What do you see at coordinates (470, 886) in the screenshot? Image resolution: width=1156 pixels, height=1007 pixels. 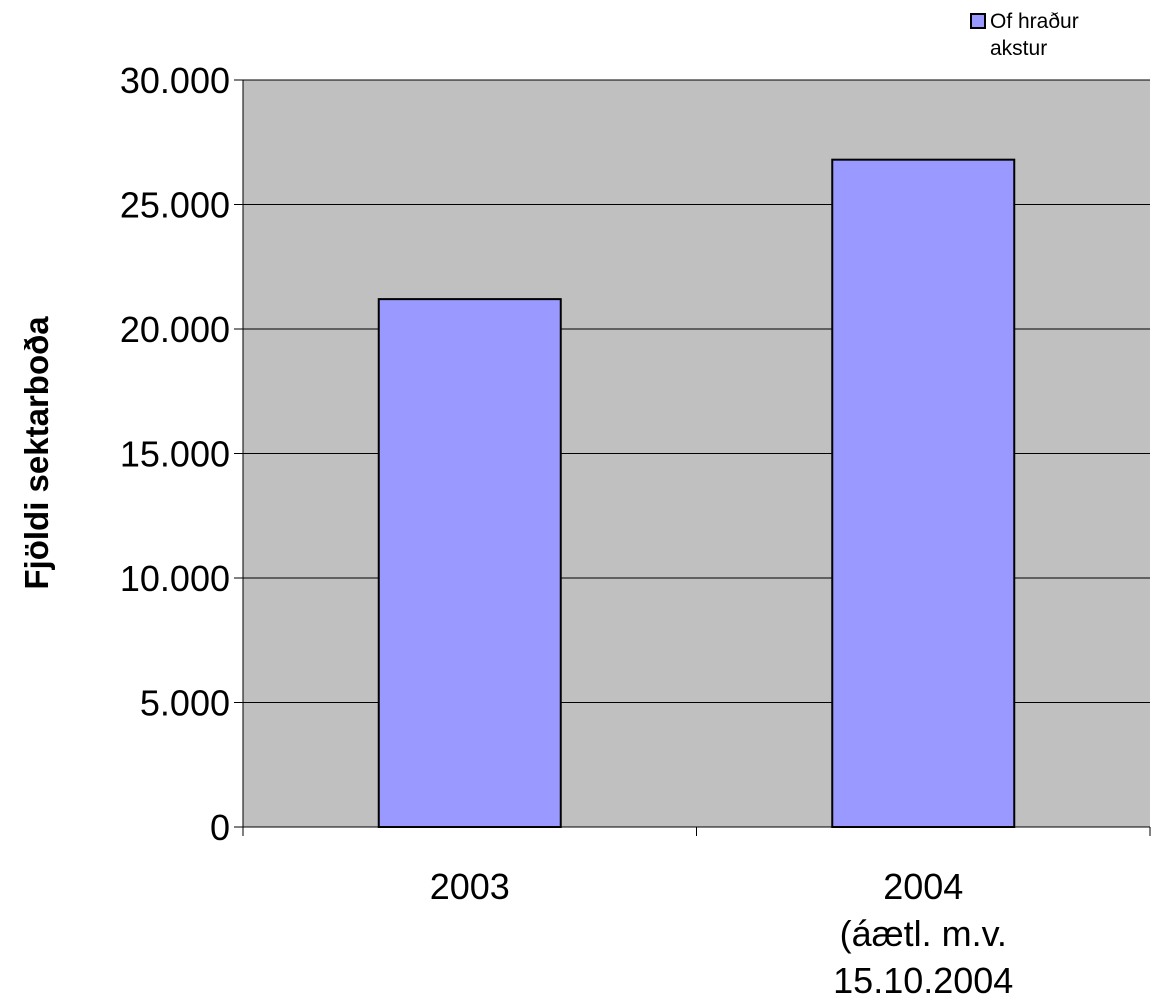 I see `x-tick-label-0-0: 2003` at bounding box center [470, 886].